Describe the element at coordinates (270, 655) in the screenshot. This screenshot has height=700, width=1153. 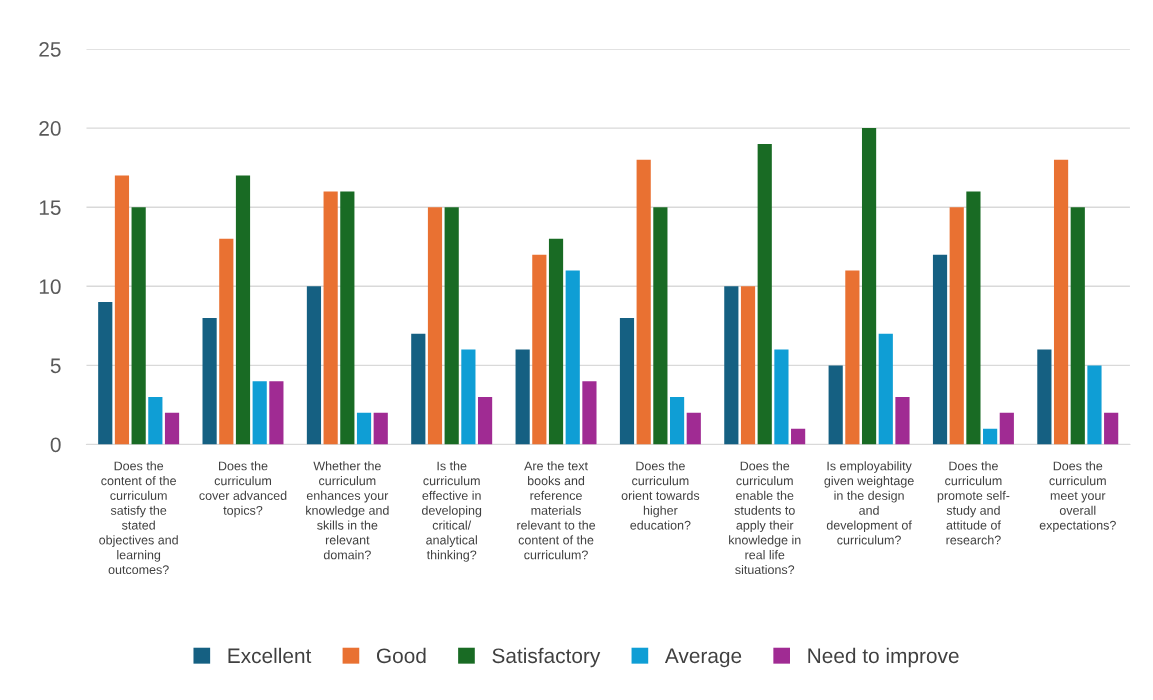
I see `legend-label: Excellent` at that location.